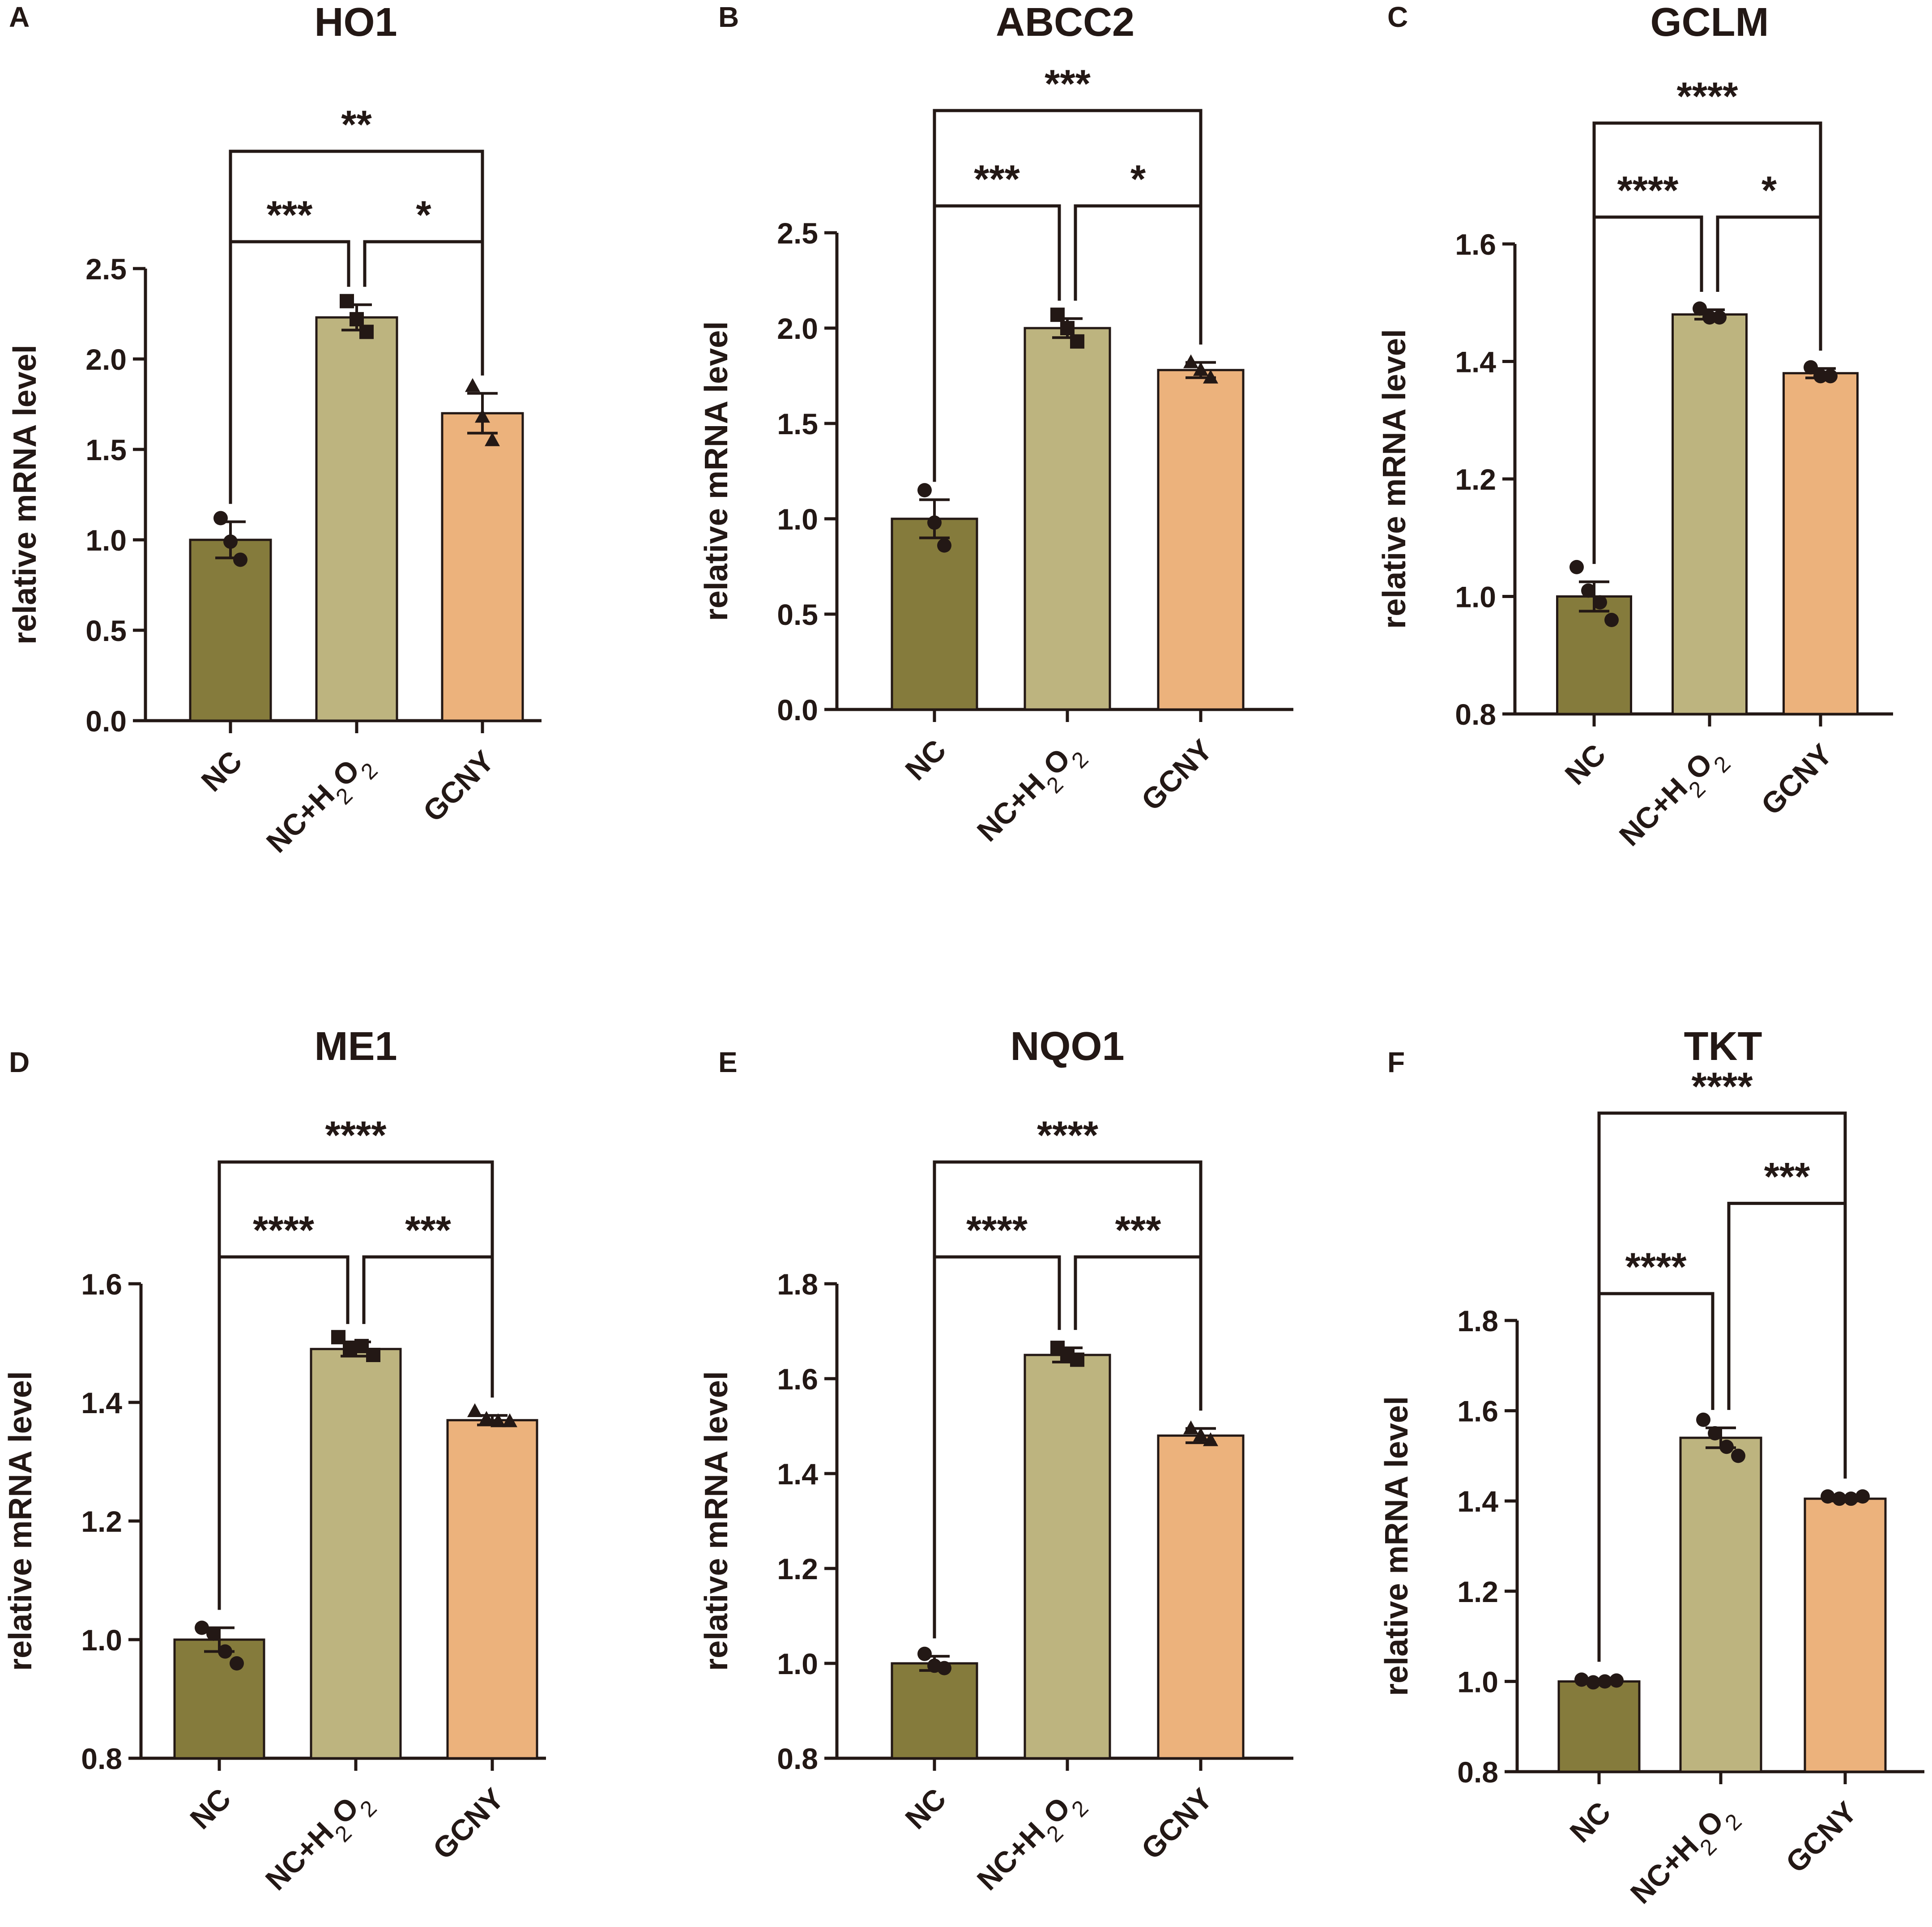  Describe the element at coordinates (797, 709) in the screenshot. I see `y-tick-label: 0.0` at that location.